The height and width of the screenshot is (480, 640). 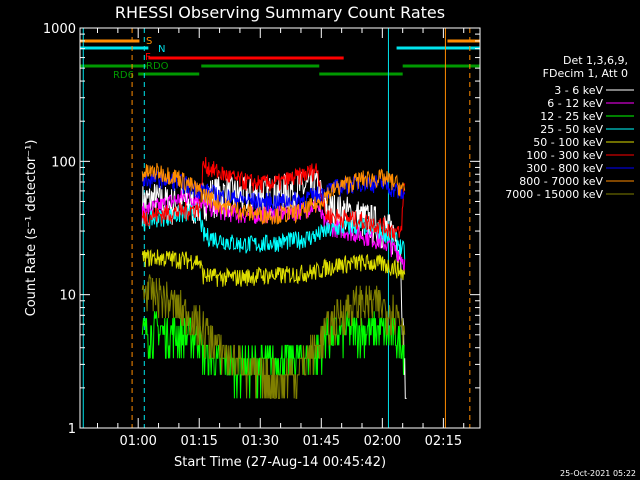 I want to click on status-label-f: F, so click(x=148, y=57).